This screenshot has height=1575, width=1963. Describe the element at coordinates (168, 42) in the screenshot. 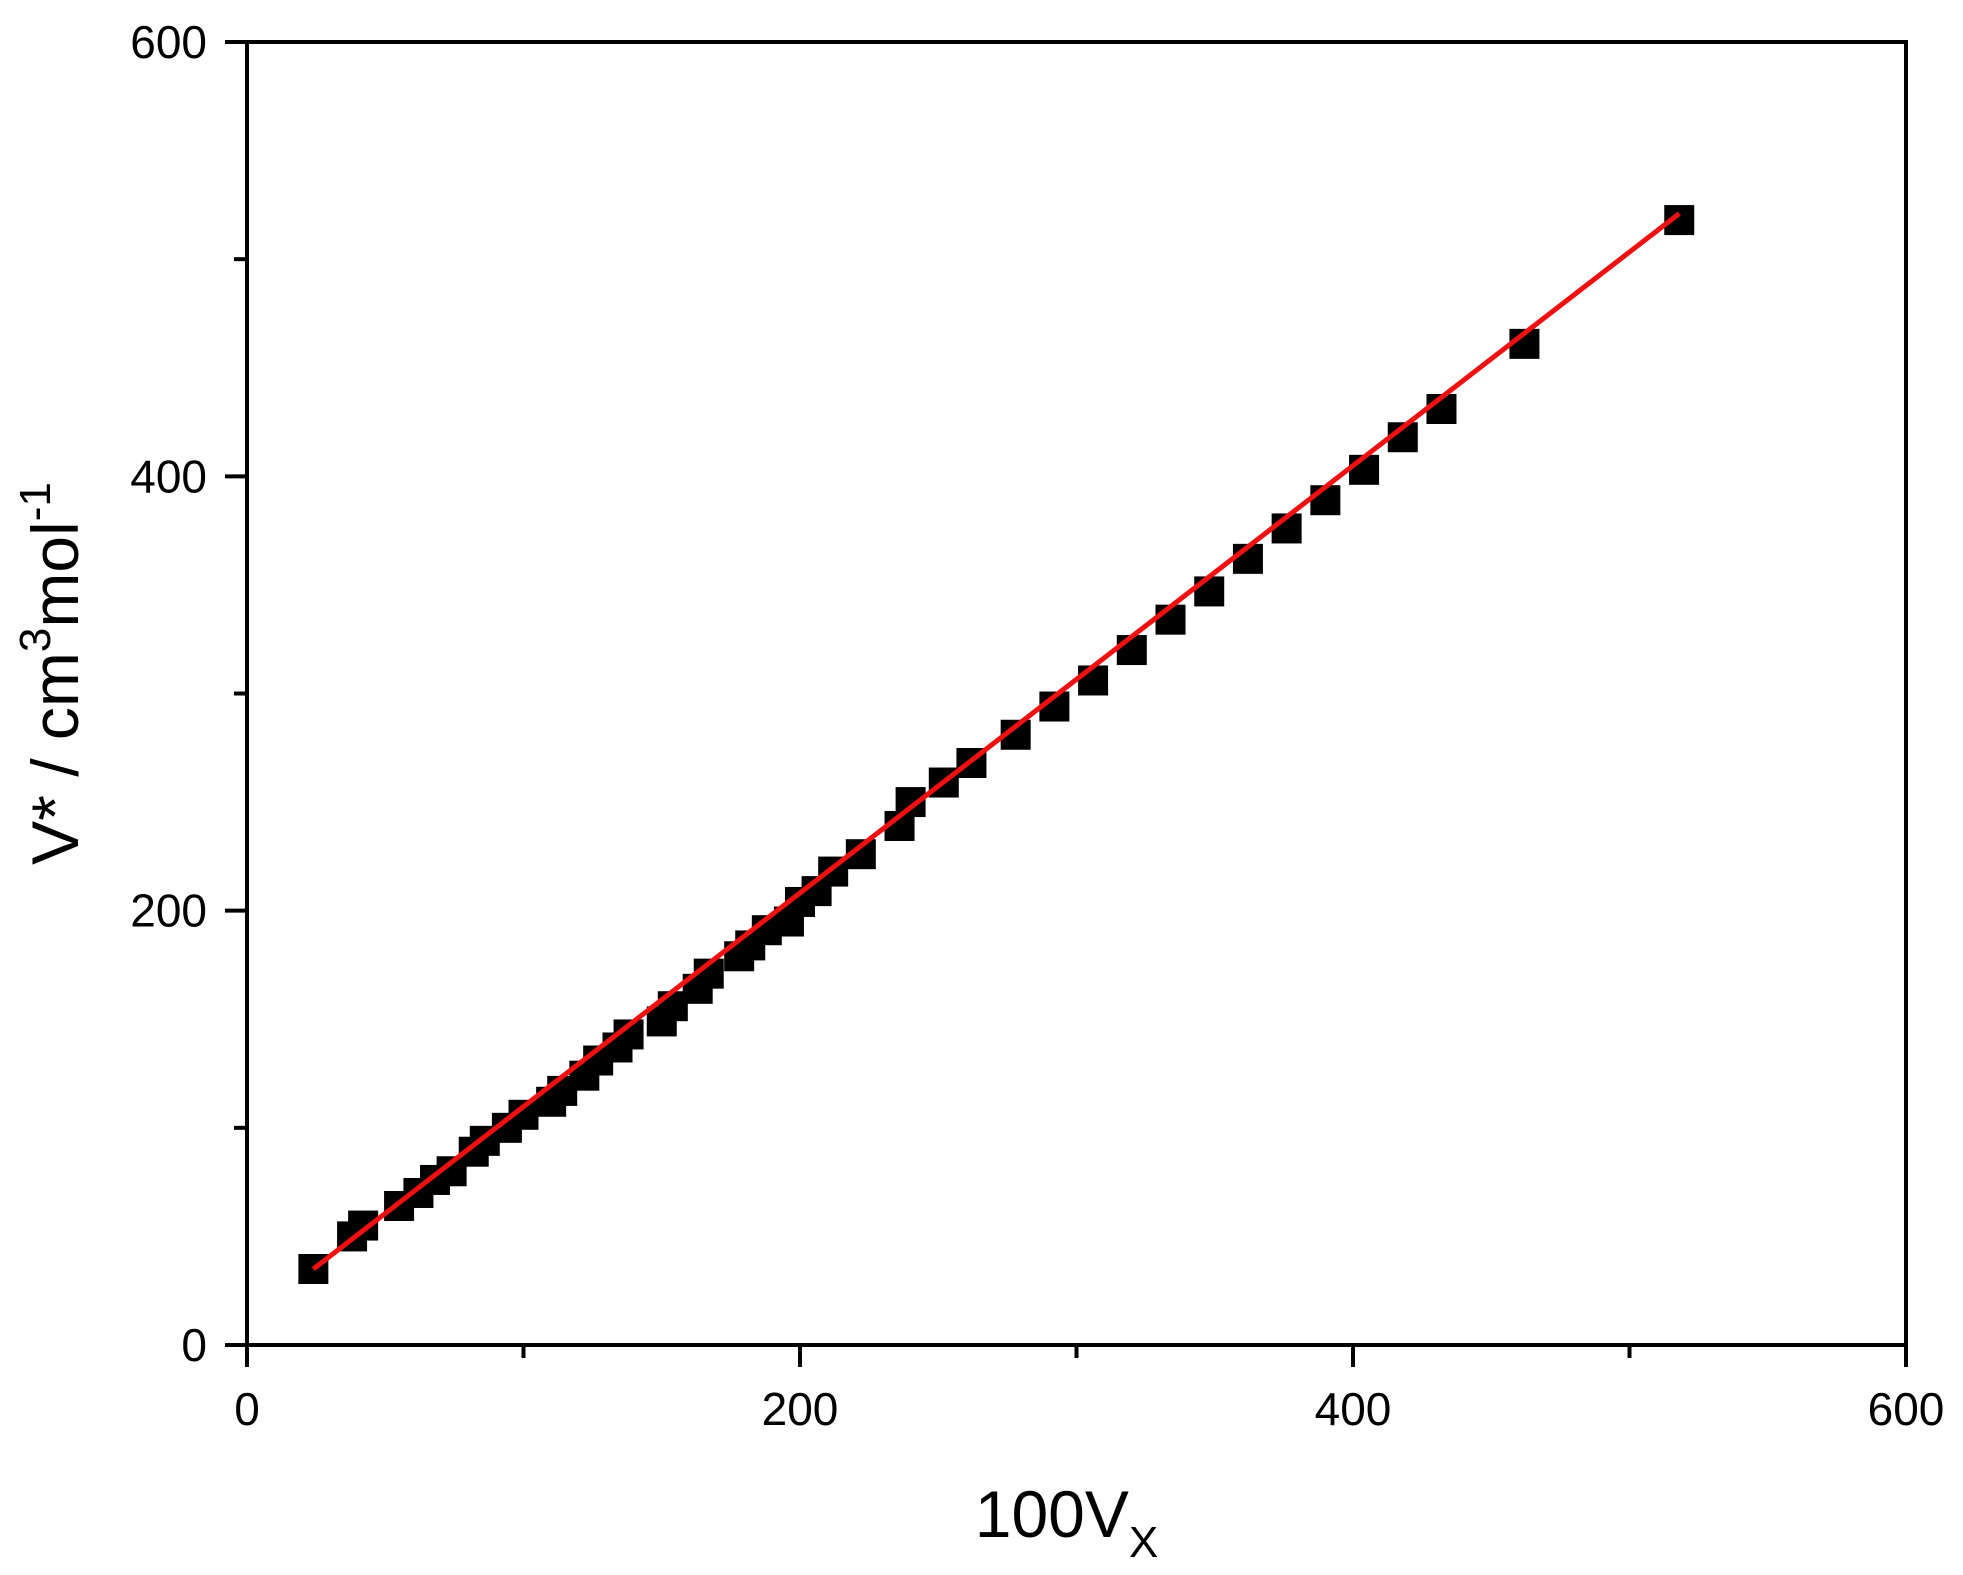

I see `y-tick-label: 600` at that location.